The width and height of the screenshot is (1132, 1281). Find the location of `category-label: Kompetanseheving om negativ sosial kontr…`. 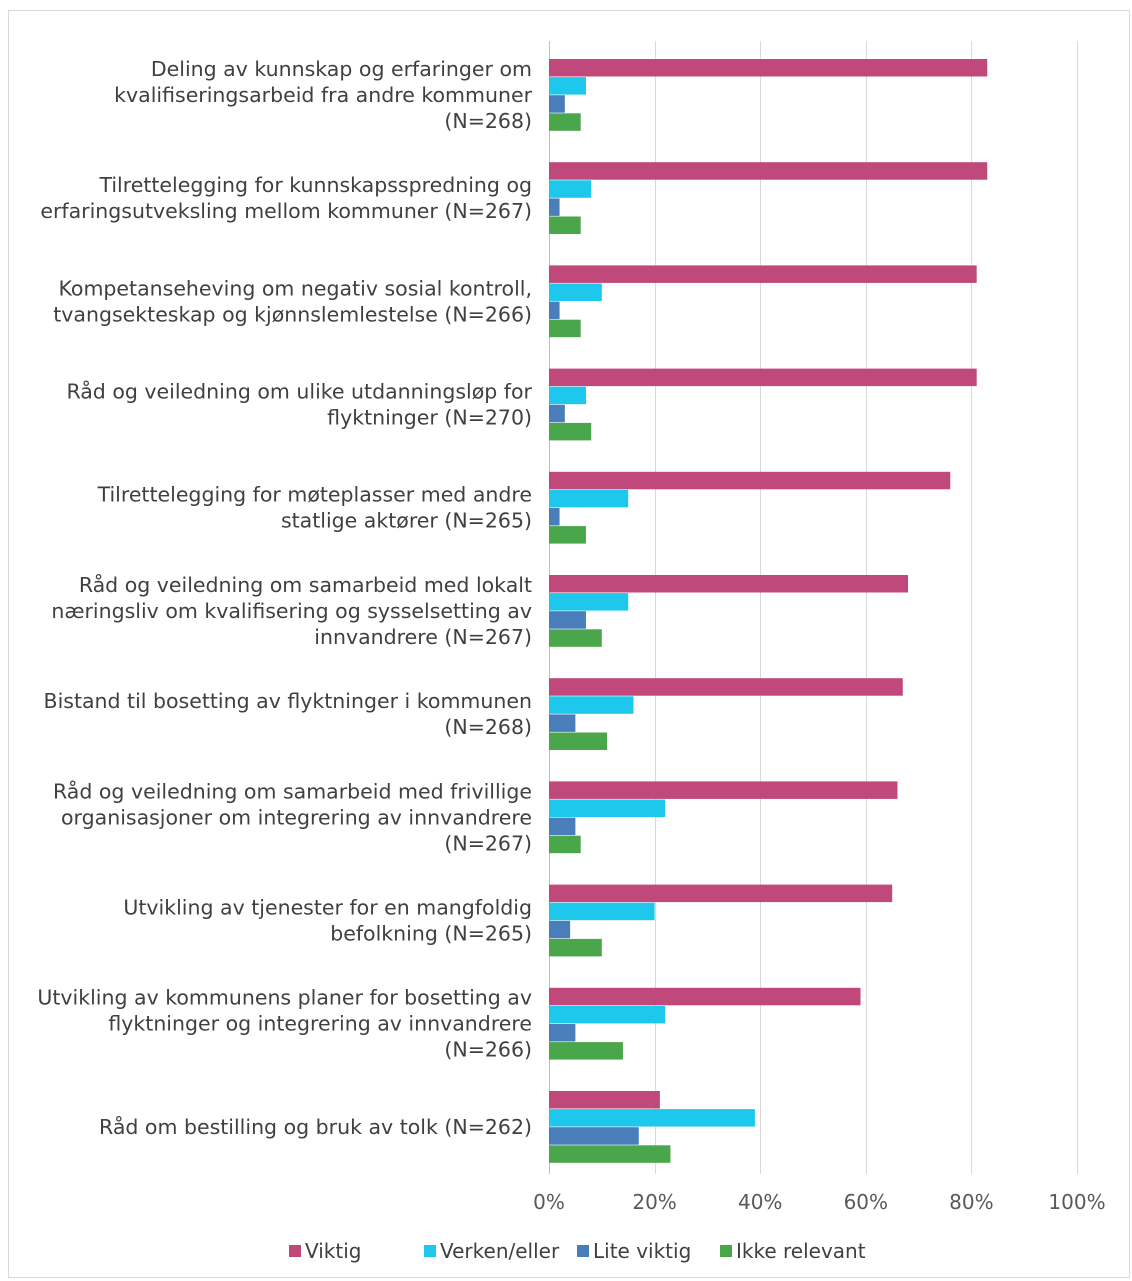

category-label: Kompetanseheving om negativ sosial kontr… is located at coordinates (292, 301).